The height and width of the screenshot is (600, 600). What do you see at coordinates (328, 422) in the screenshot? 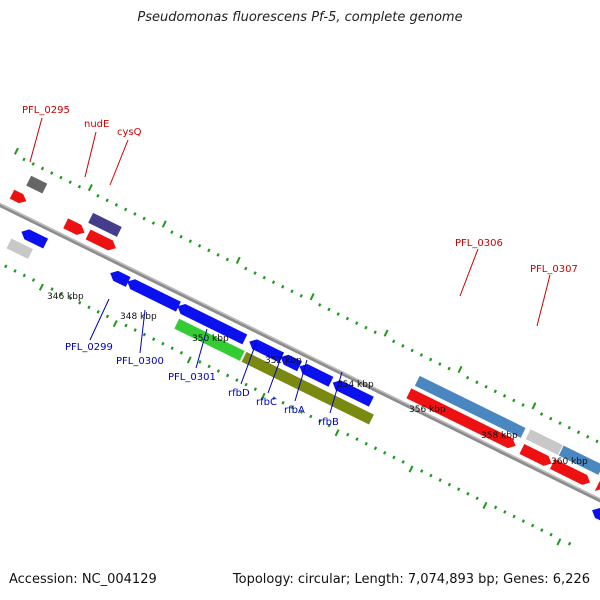
I see `gene-label-rfbB: rfbB` at bounding box center [328, 422].